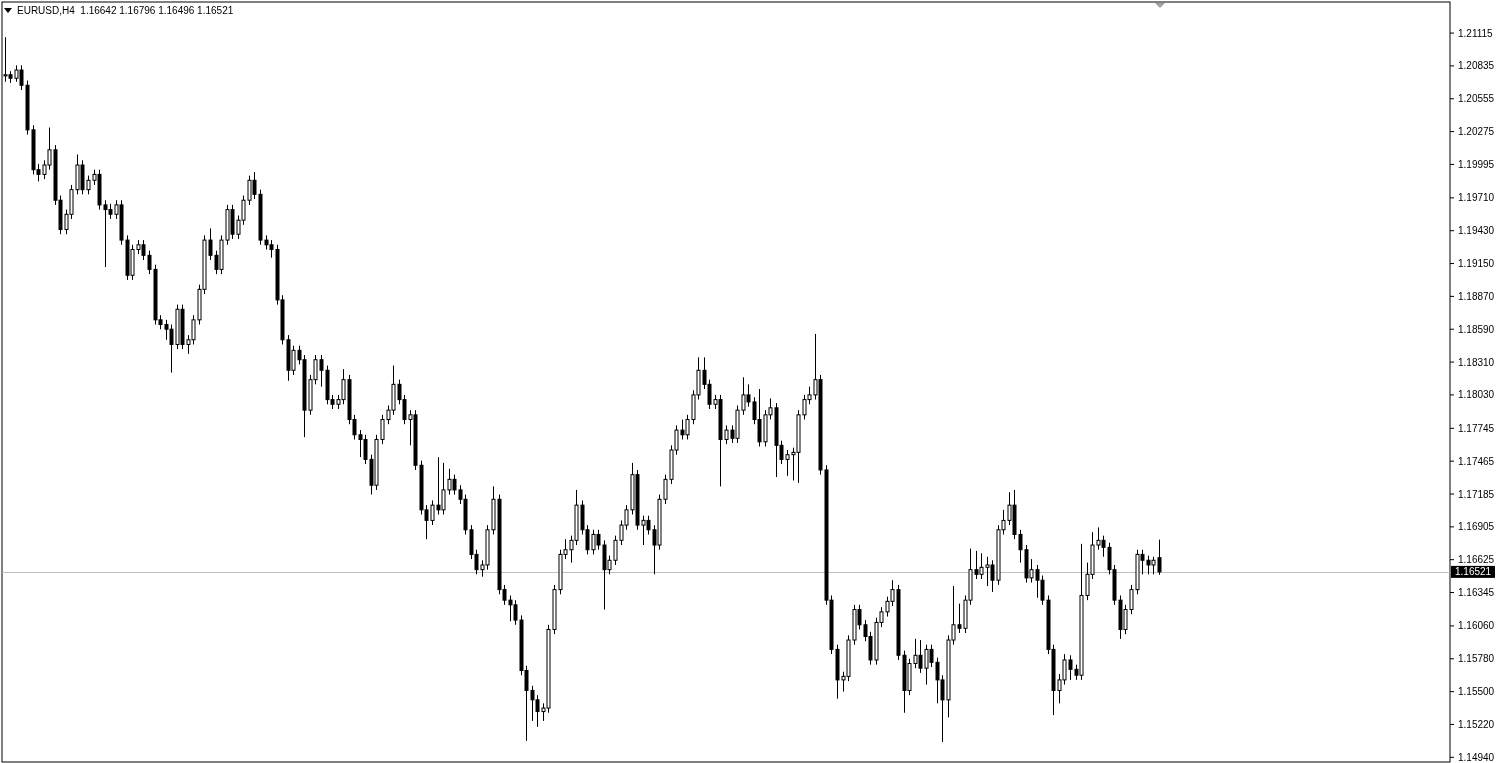 The image size is (1497, 763). I want to click on y-tick-label: 1.18030, so click(1476, 395).